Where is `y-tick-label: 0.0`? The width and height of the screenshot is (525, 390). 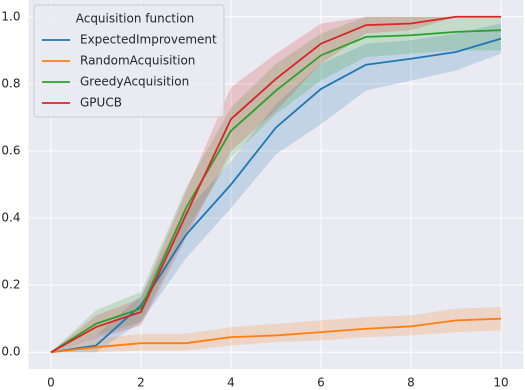 y-tick-label: 0.0 is located at coordinates (10, 352).